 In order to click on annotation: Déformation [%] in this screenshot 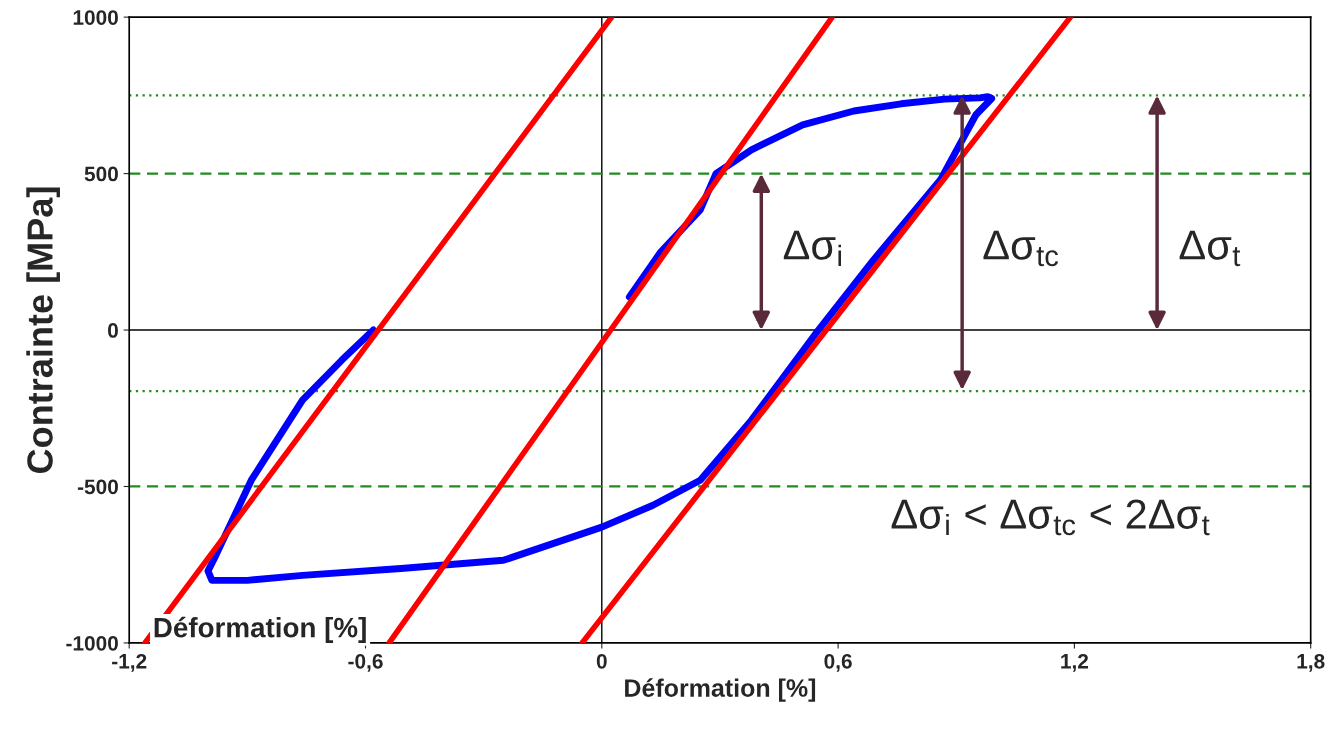, I will do `click(260, 629)`.